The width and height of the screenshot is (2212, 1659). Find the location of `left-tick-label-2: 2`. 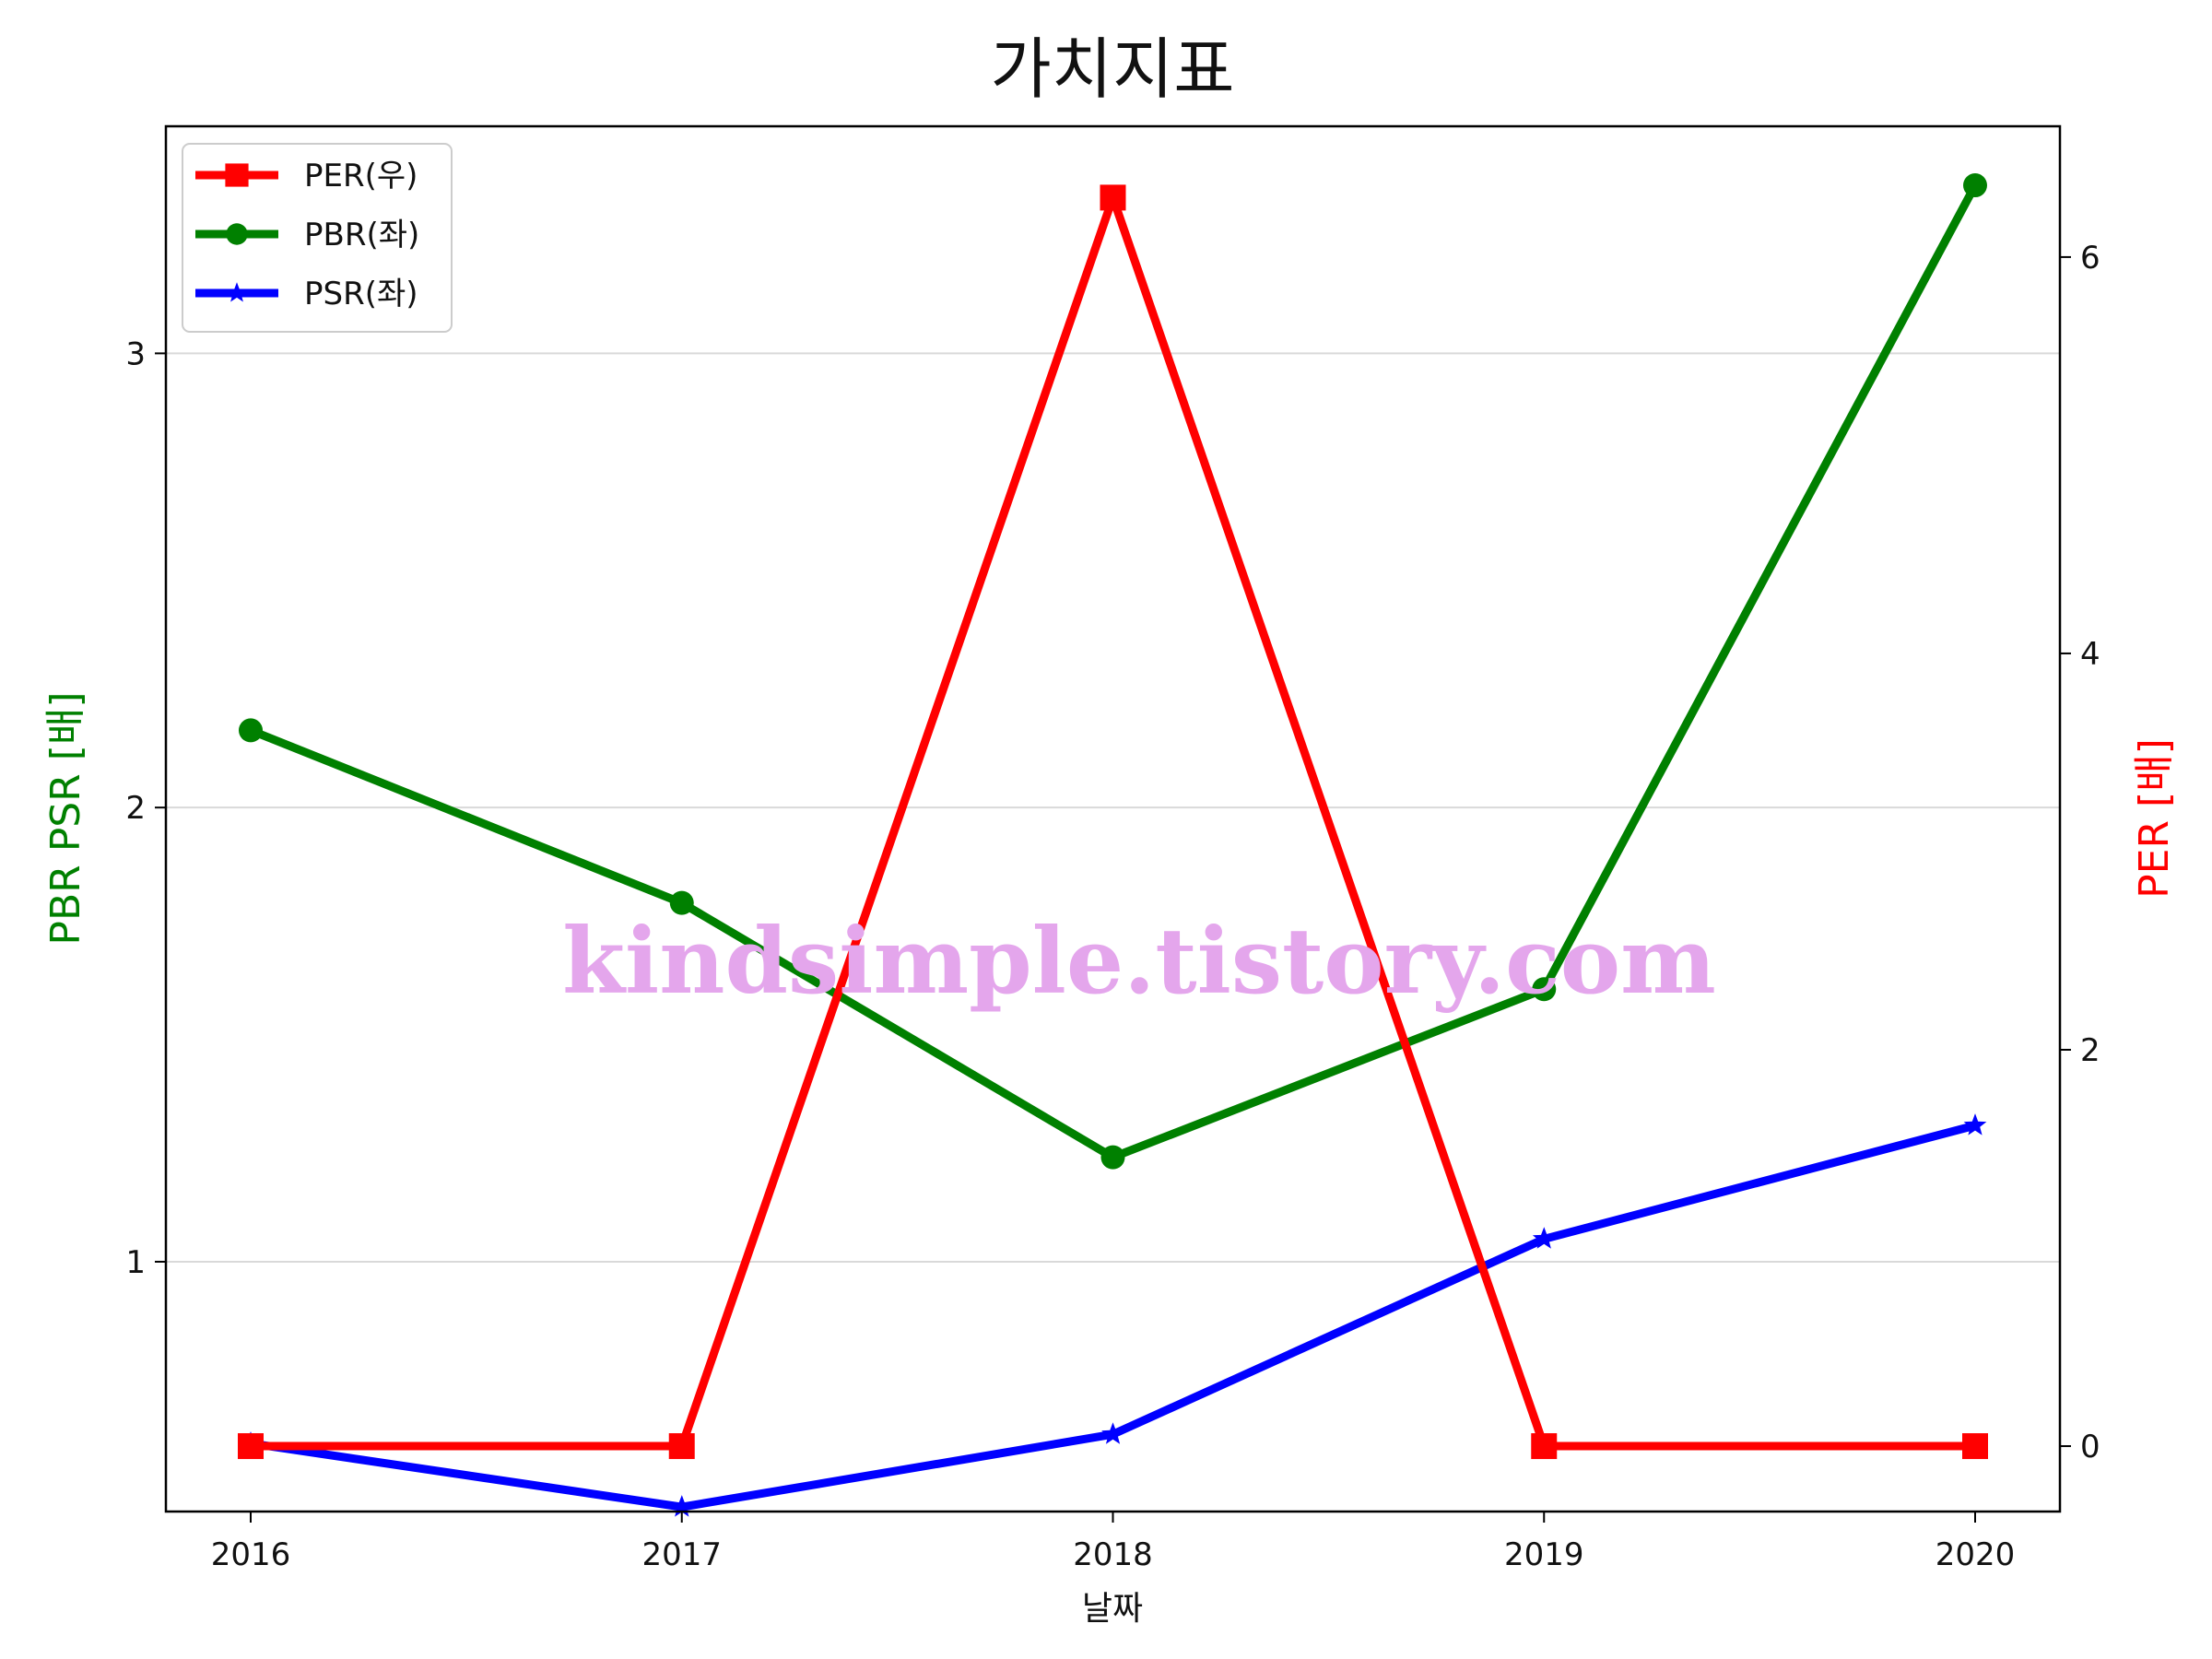

left-tick-label-2: 2 is located at coordinates (135, 808).